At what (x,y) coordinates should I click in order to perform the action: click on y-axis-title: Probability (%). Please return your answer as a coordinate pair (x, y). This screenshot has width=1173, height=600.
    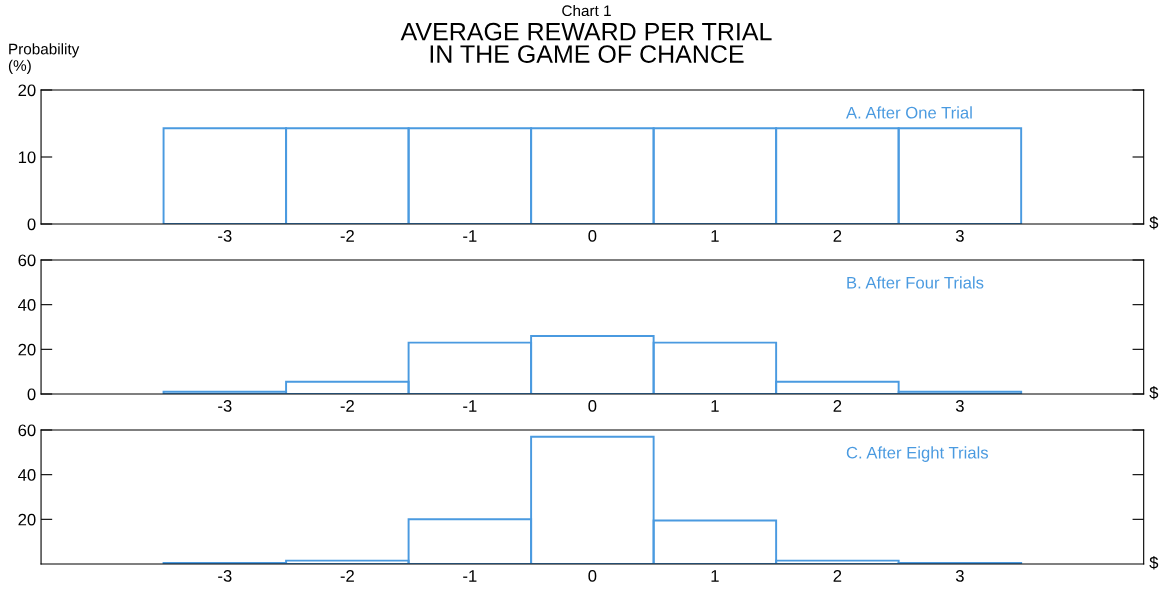
    Looking at the image, I should click on (44, 58).